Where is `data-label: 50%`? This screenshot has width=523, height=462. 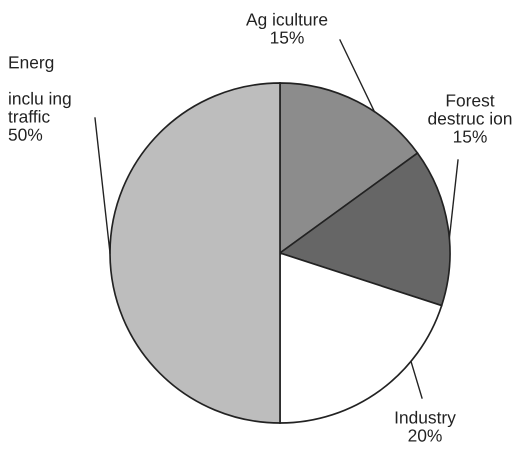
data-label: 50% is located at coordinates (25, 134).